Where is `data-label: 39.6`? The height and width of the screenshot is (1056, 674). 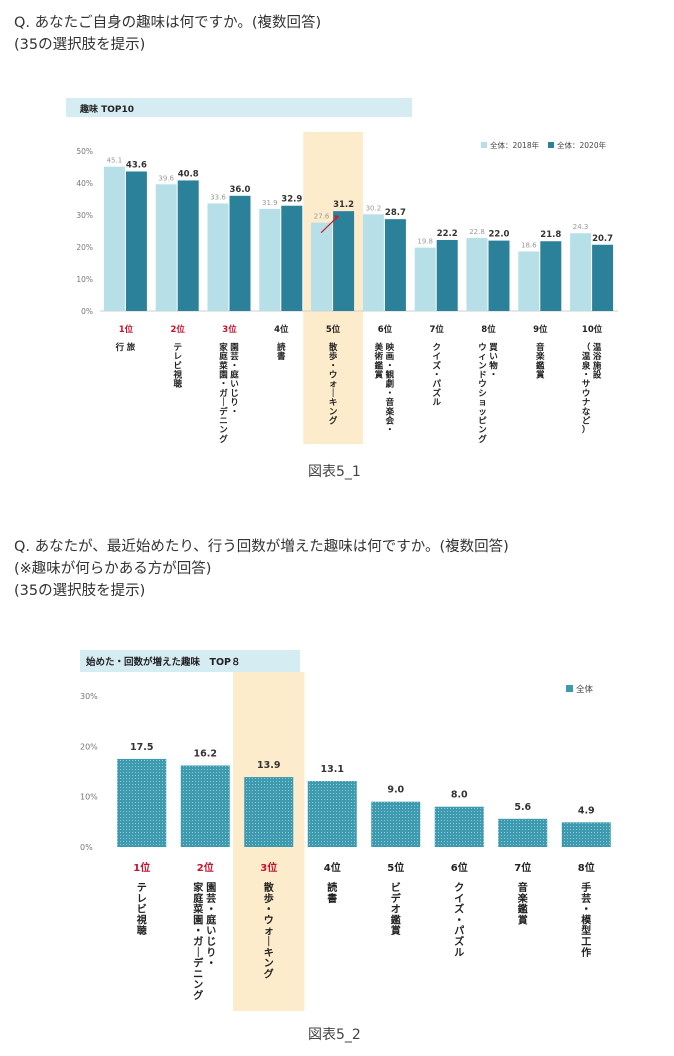 data-label: 39.6 is located at coordinates (166, 178).